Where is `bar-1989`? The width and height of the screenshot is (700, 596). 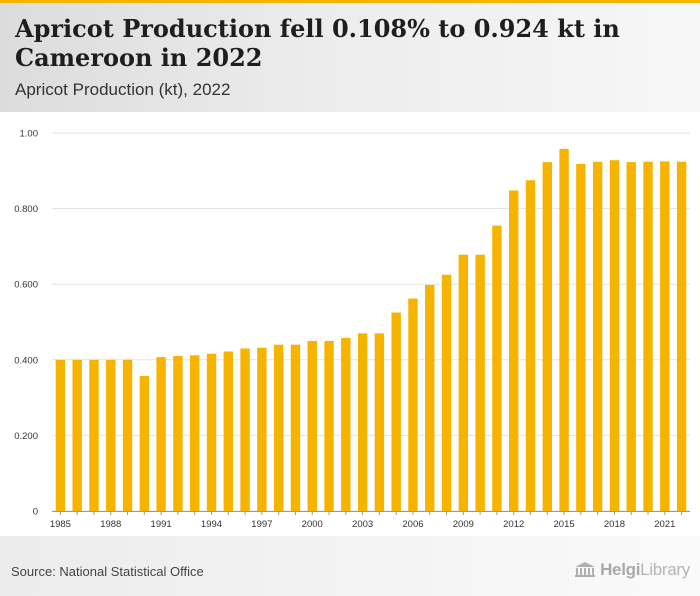 bar-1989 is located at coordinates (127, 435).